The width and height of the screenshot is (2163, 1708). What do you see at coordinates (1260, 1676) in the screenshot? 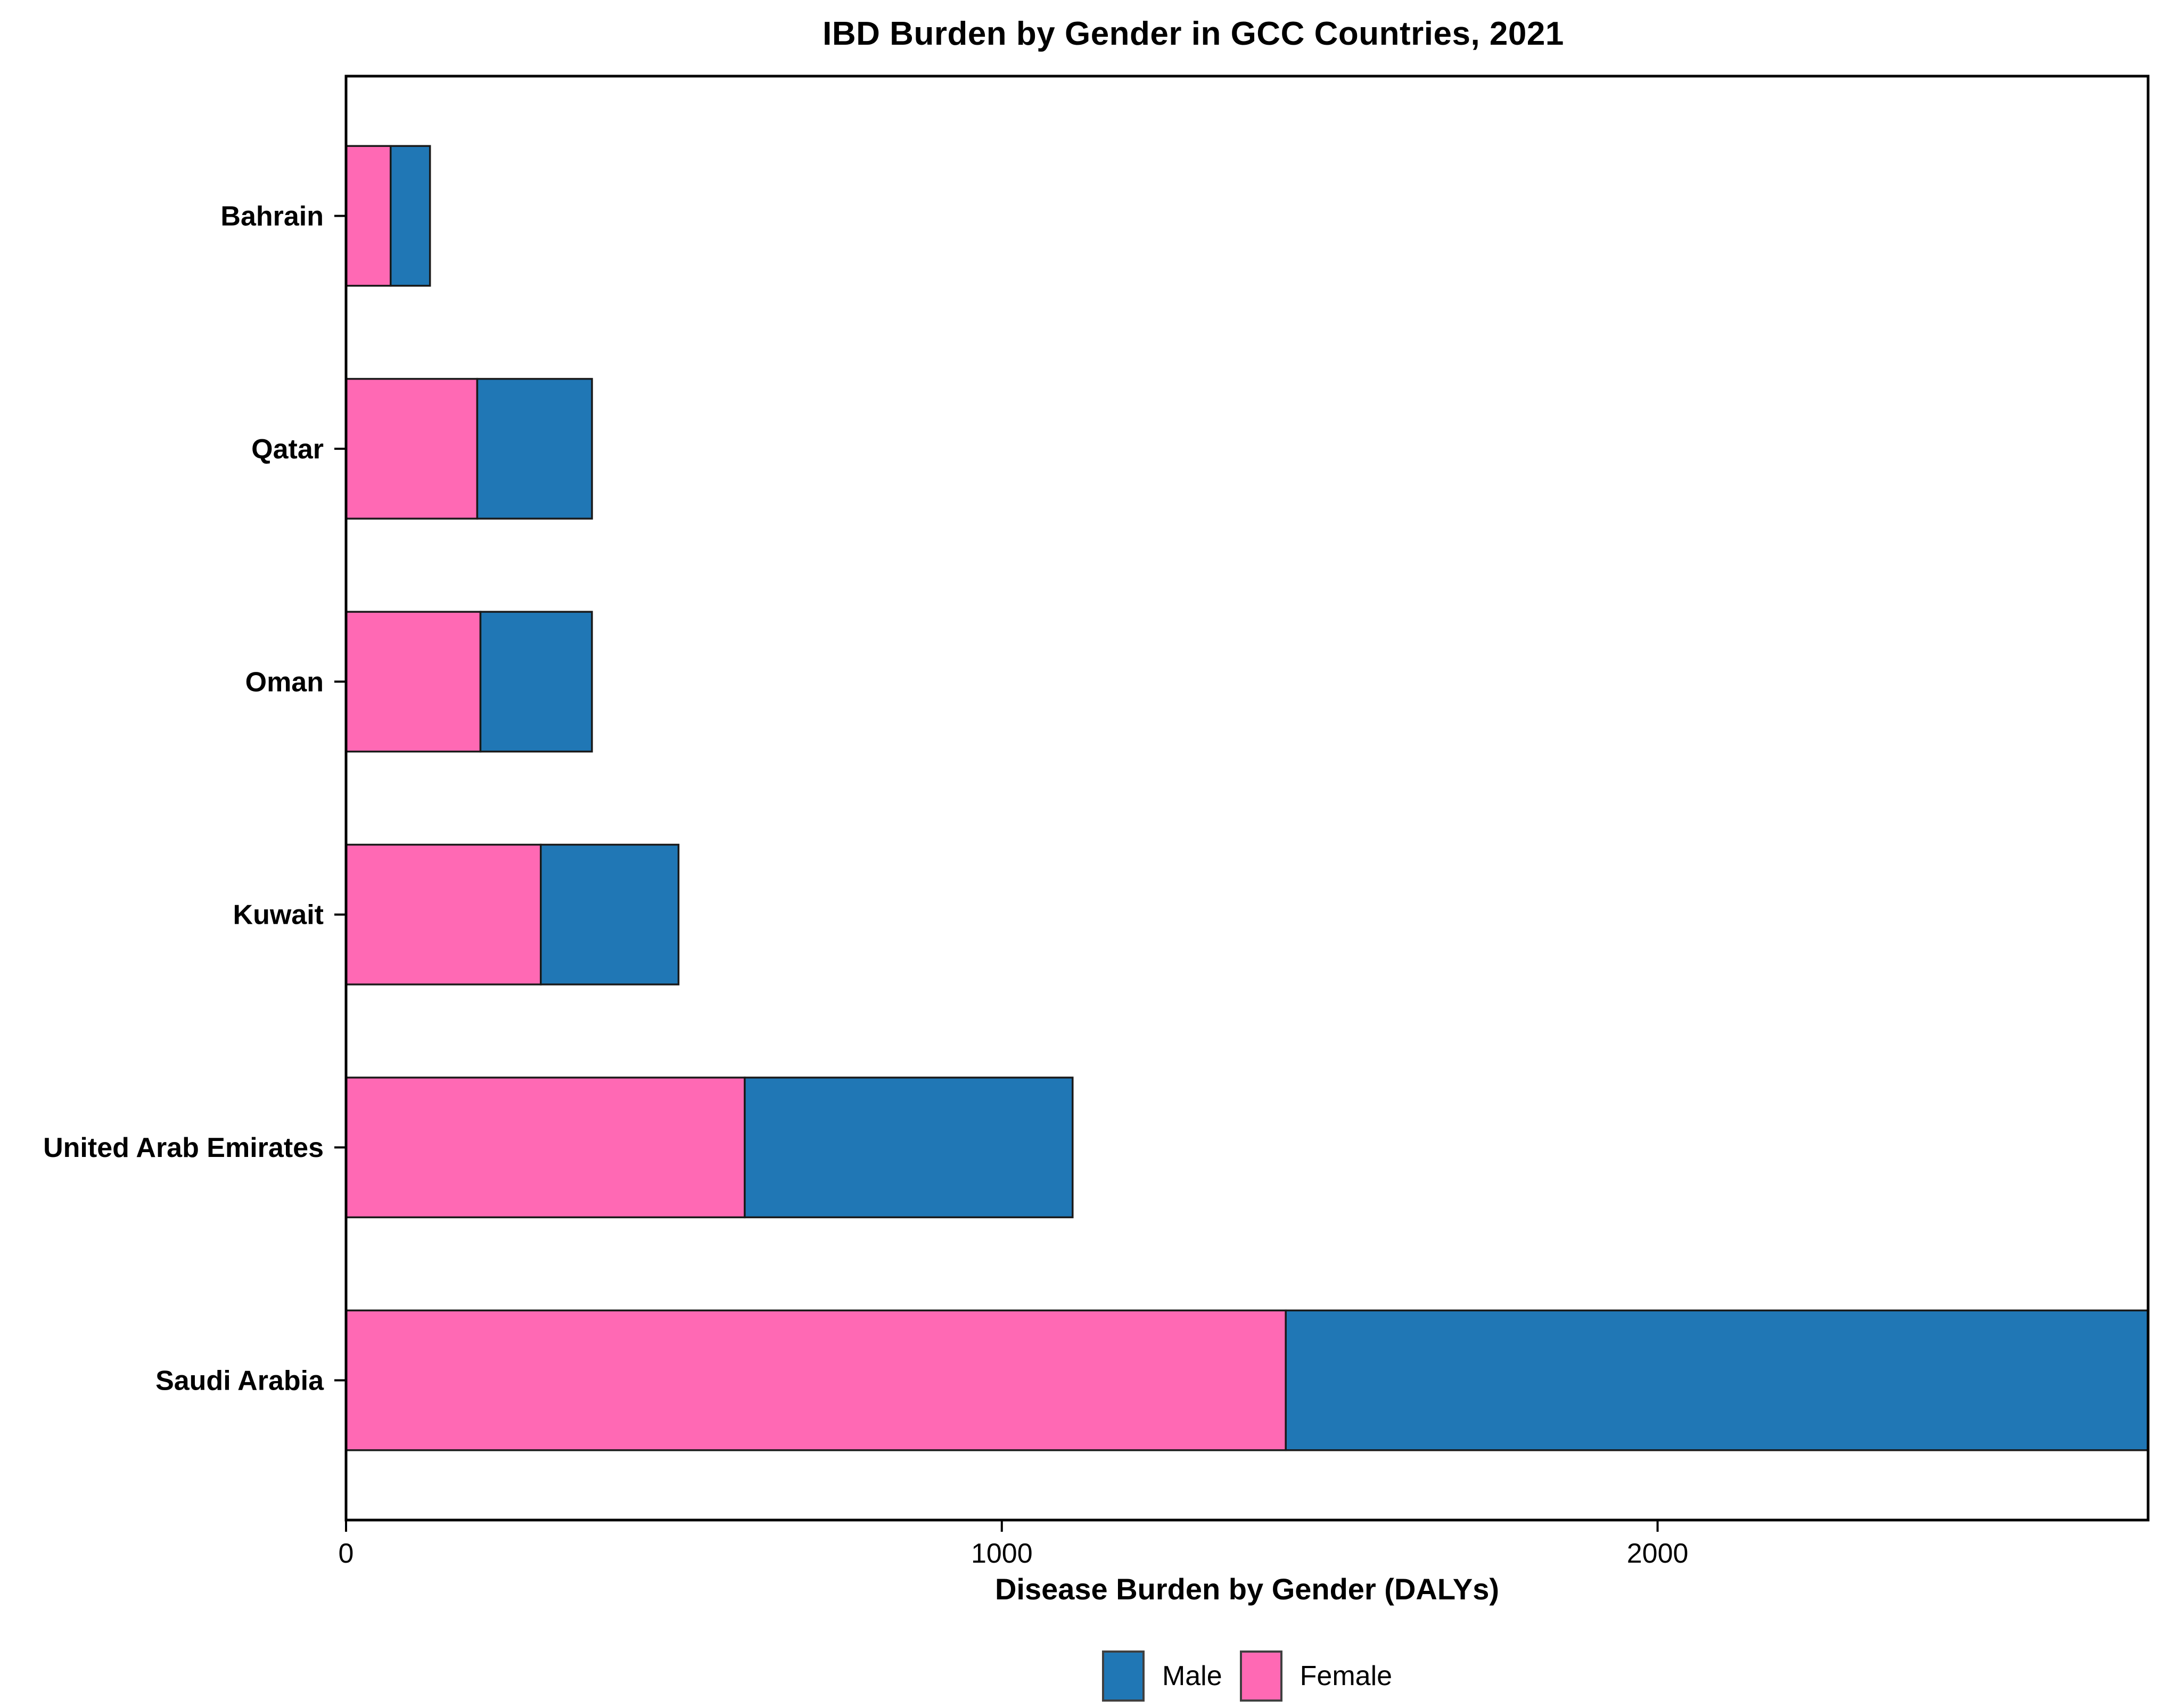
I see `legend-female-swatch-icon` at bounding box center [1260, 1676].